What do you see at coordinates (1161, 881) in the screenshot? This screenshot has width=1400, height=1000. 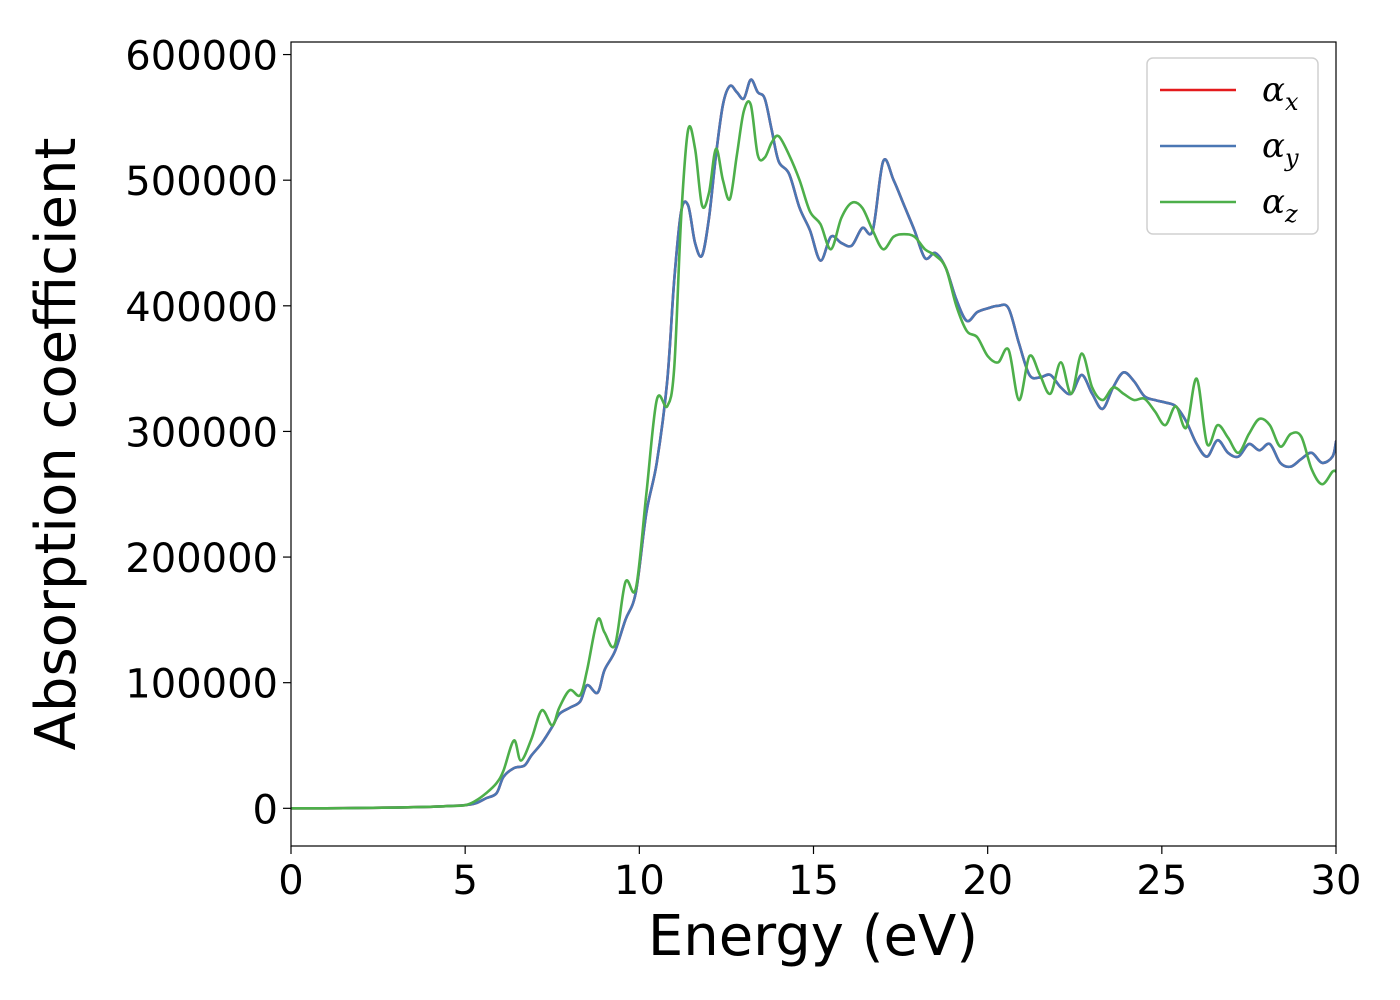 I see `x-tick-label: 25` at bounding box center [1161, 881].